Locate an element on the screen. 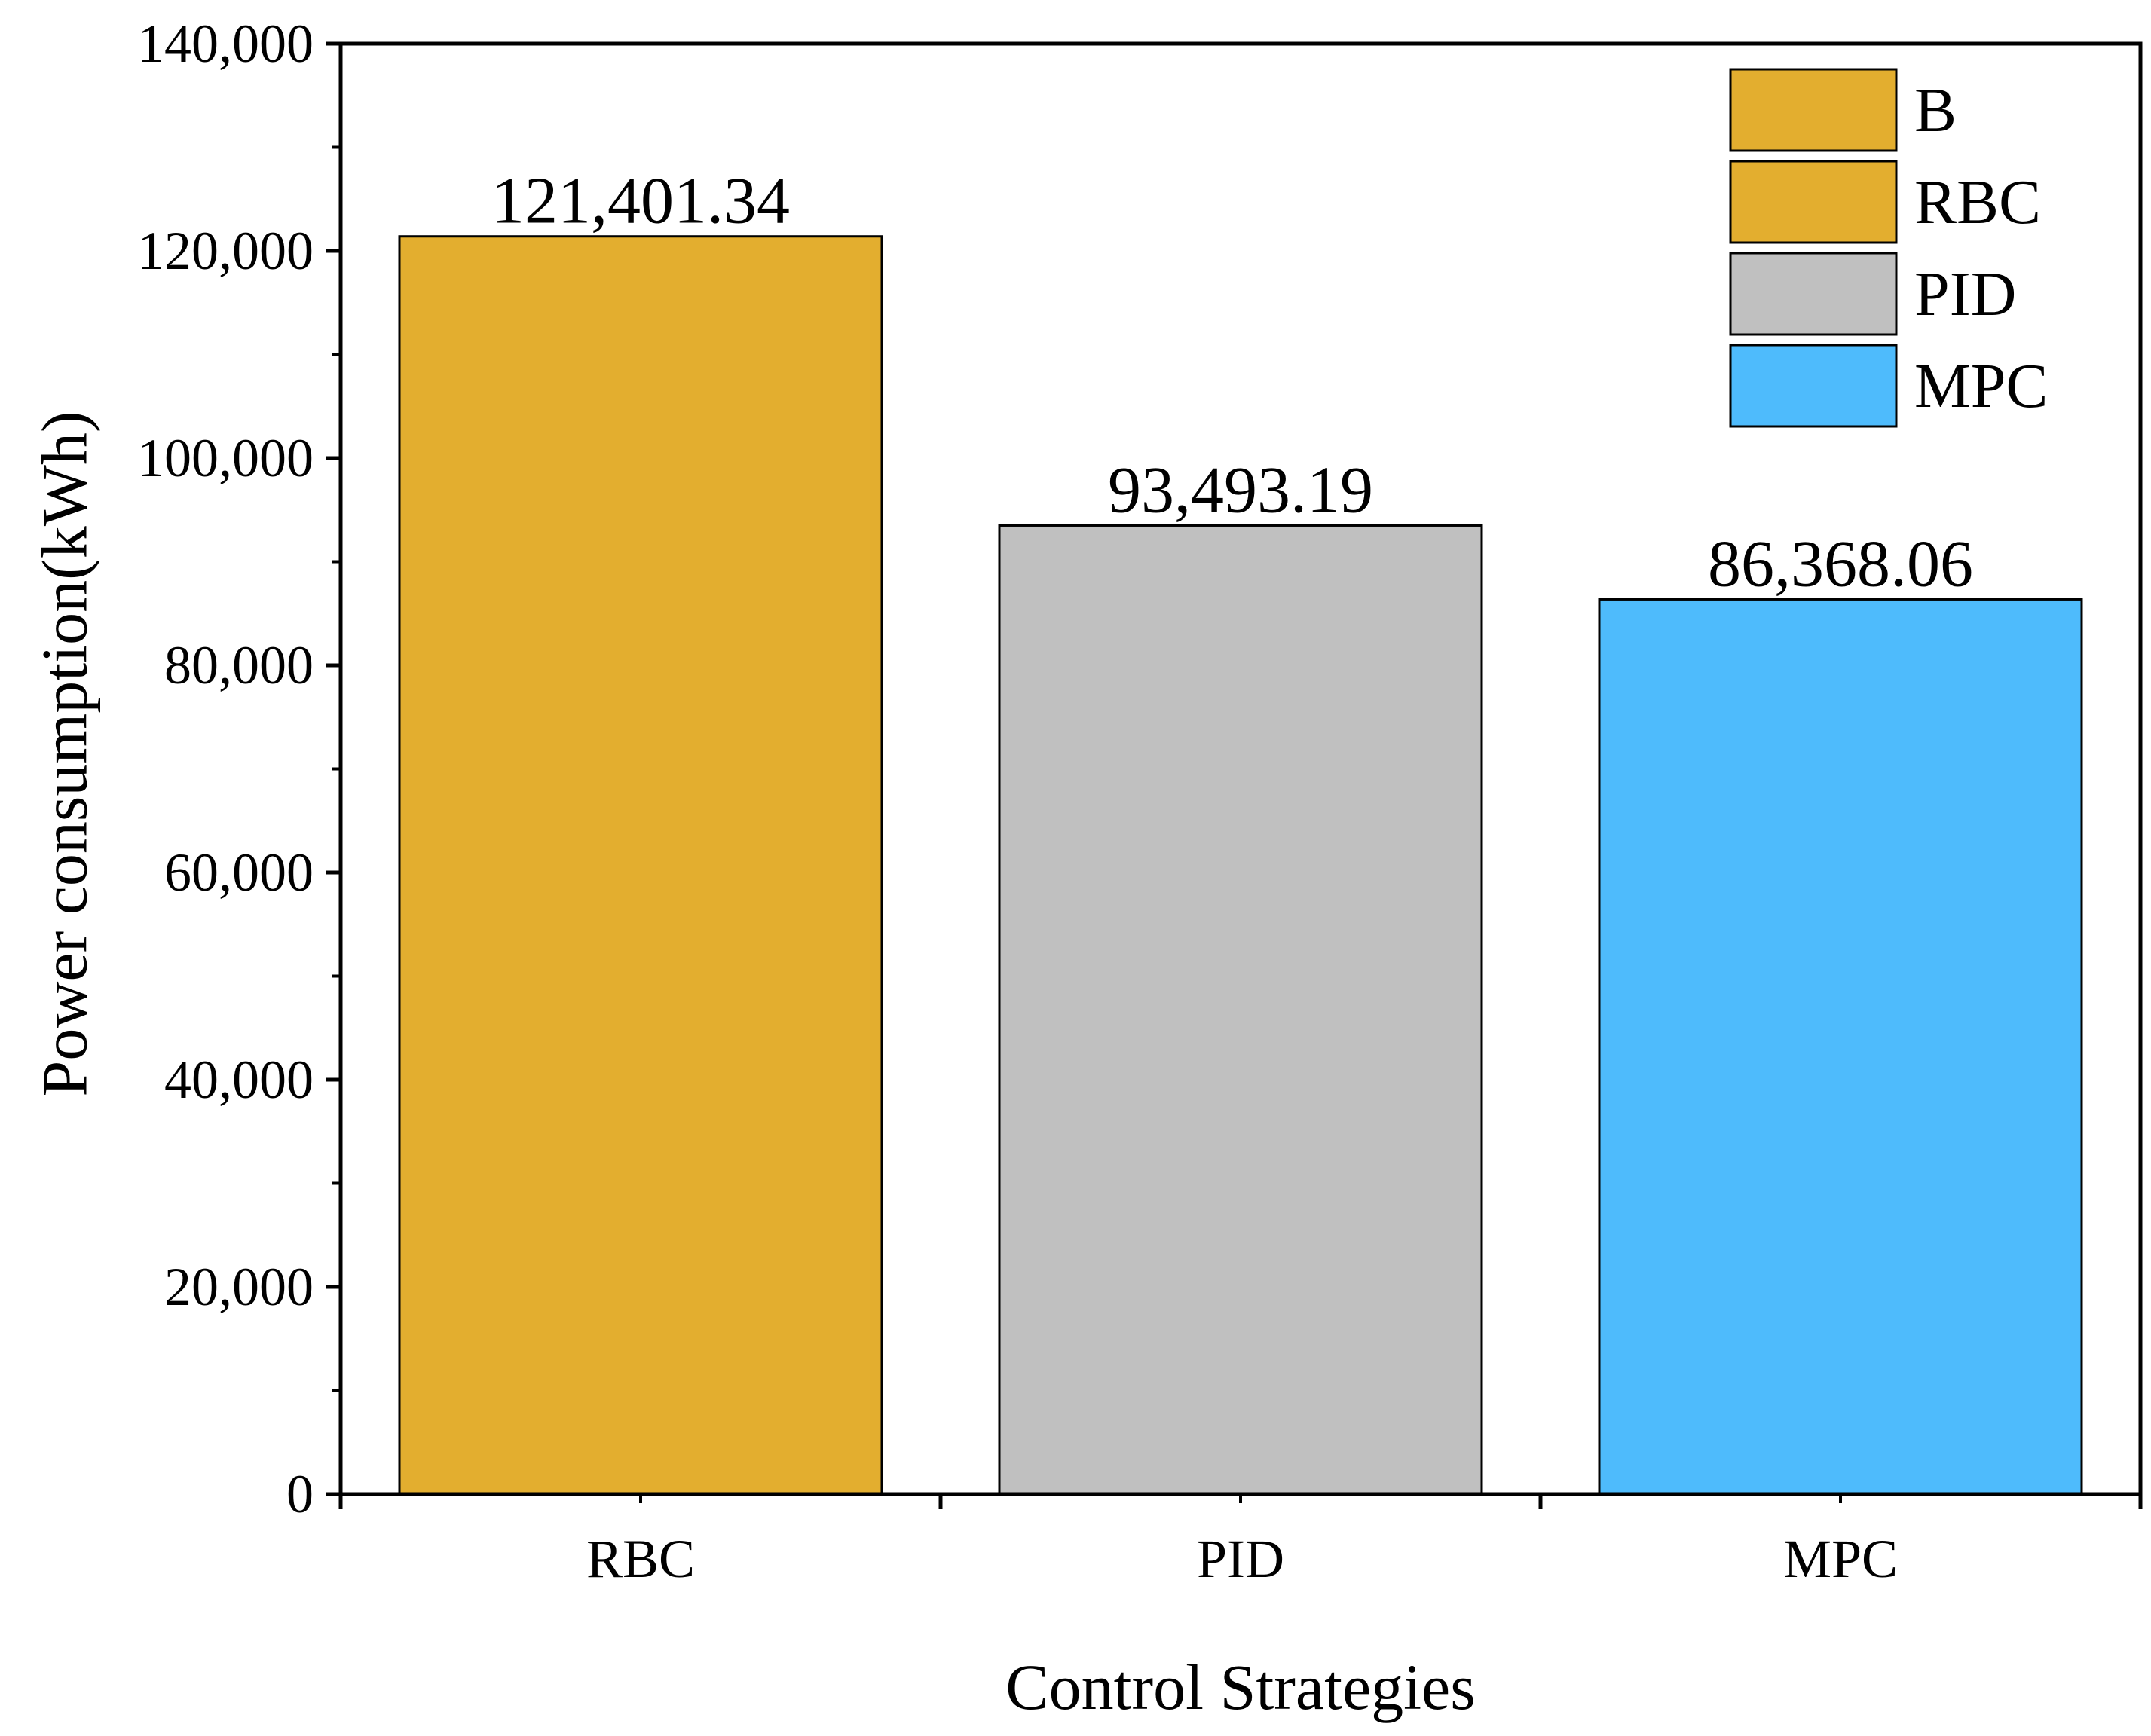 The height and width of the screenshot is (1736, 2151). legend-label-rbc: RBC is located at coordinates (1977, 202).